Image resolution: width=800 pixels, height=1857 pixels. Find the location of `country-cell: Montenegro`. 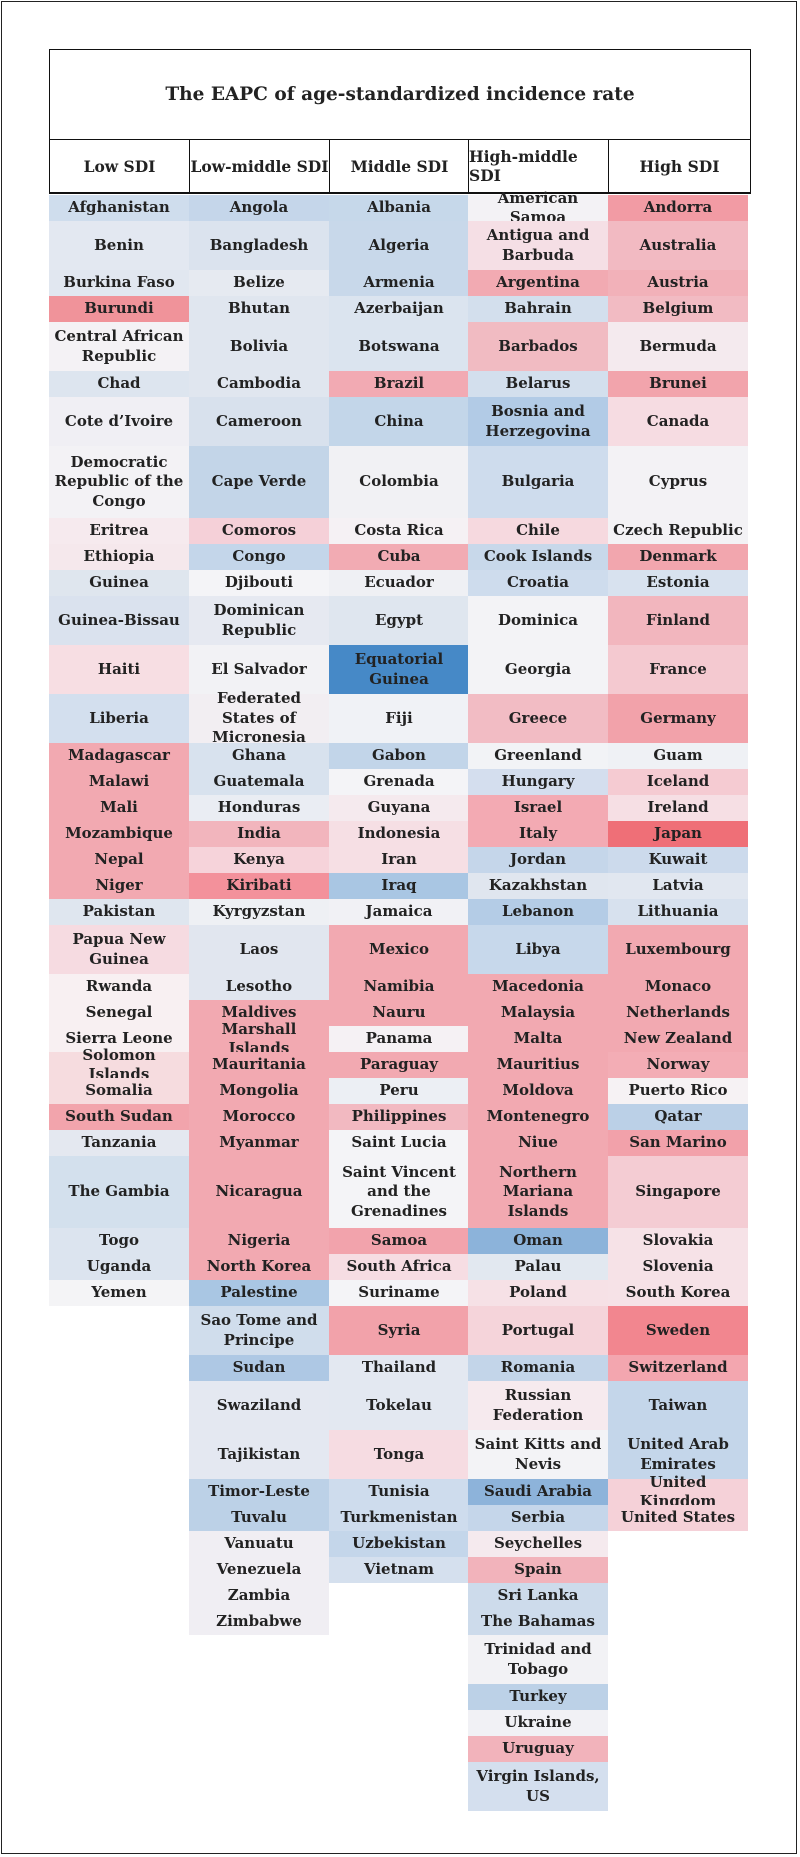

country-cell: Montenegro is located at coordinates (538, 1117).